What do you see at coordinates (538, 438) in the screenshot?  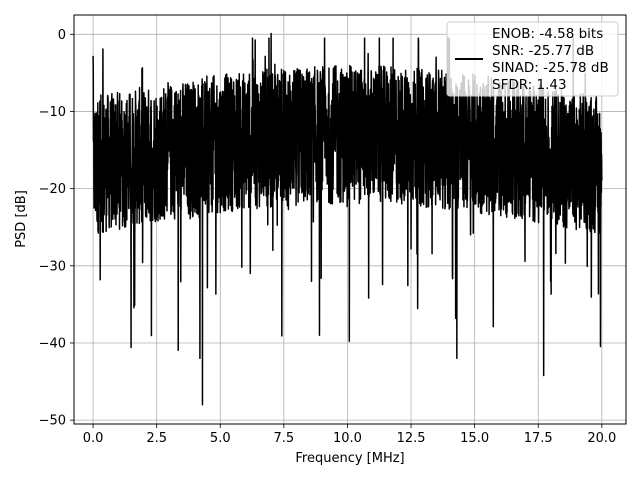 I see `x-tick-label: 17.5` at bounding box center [538, 438].